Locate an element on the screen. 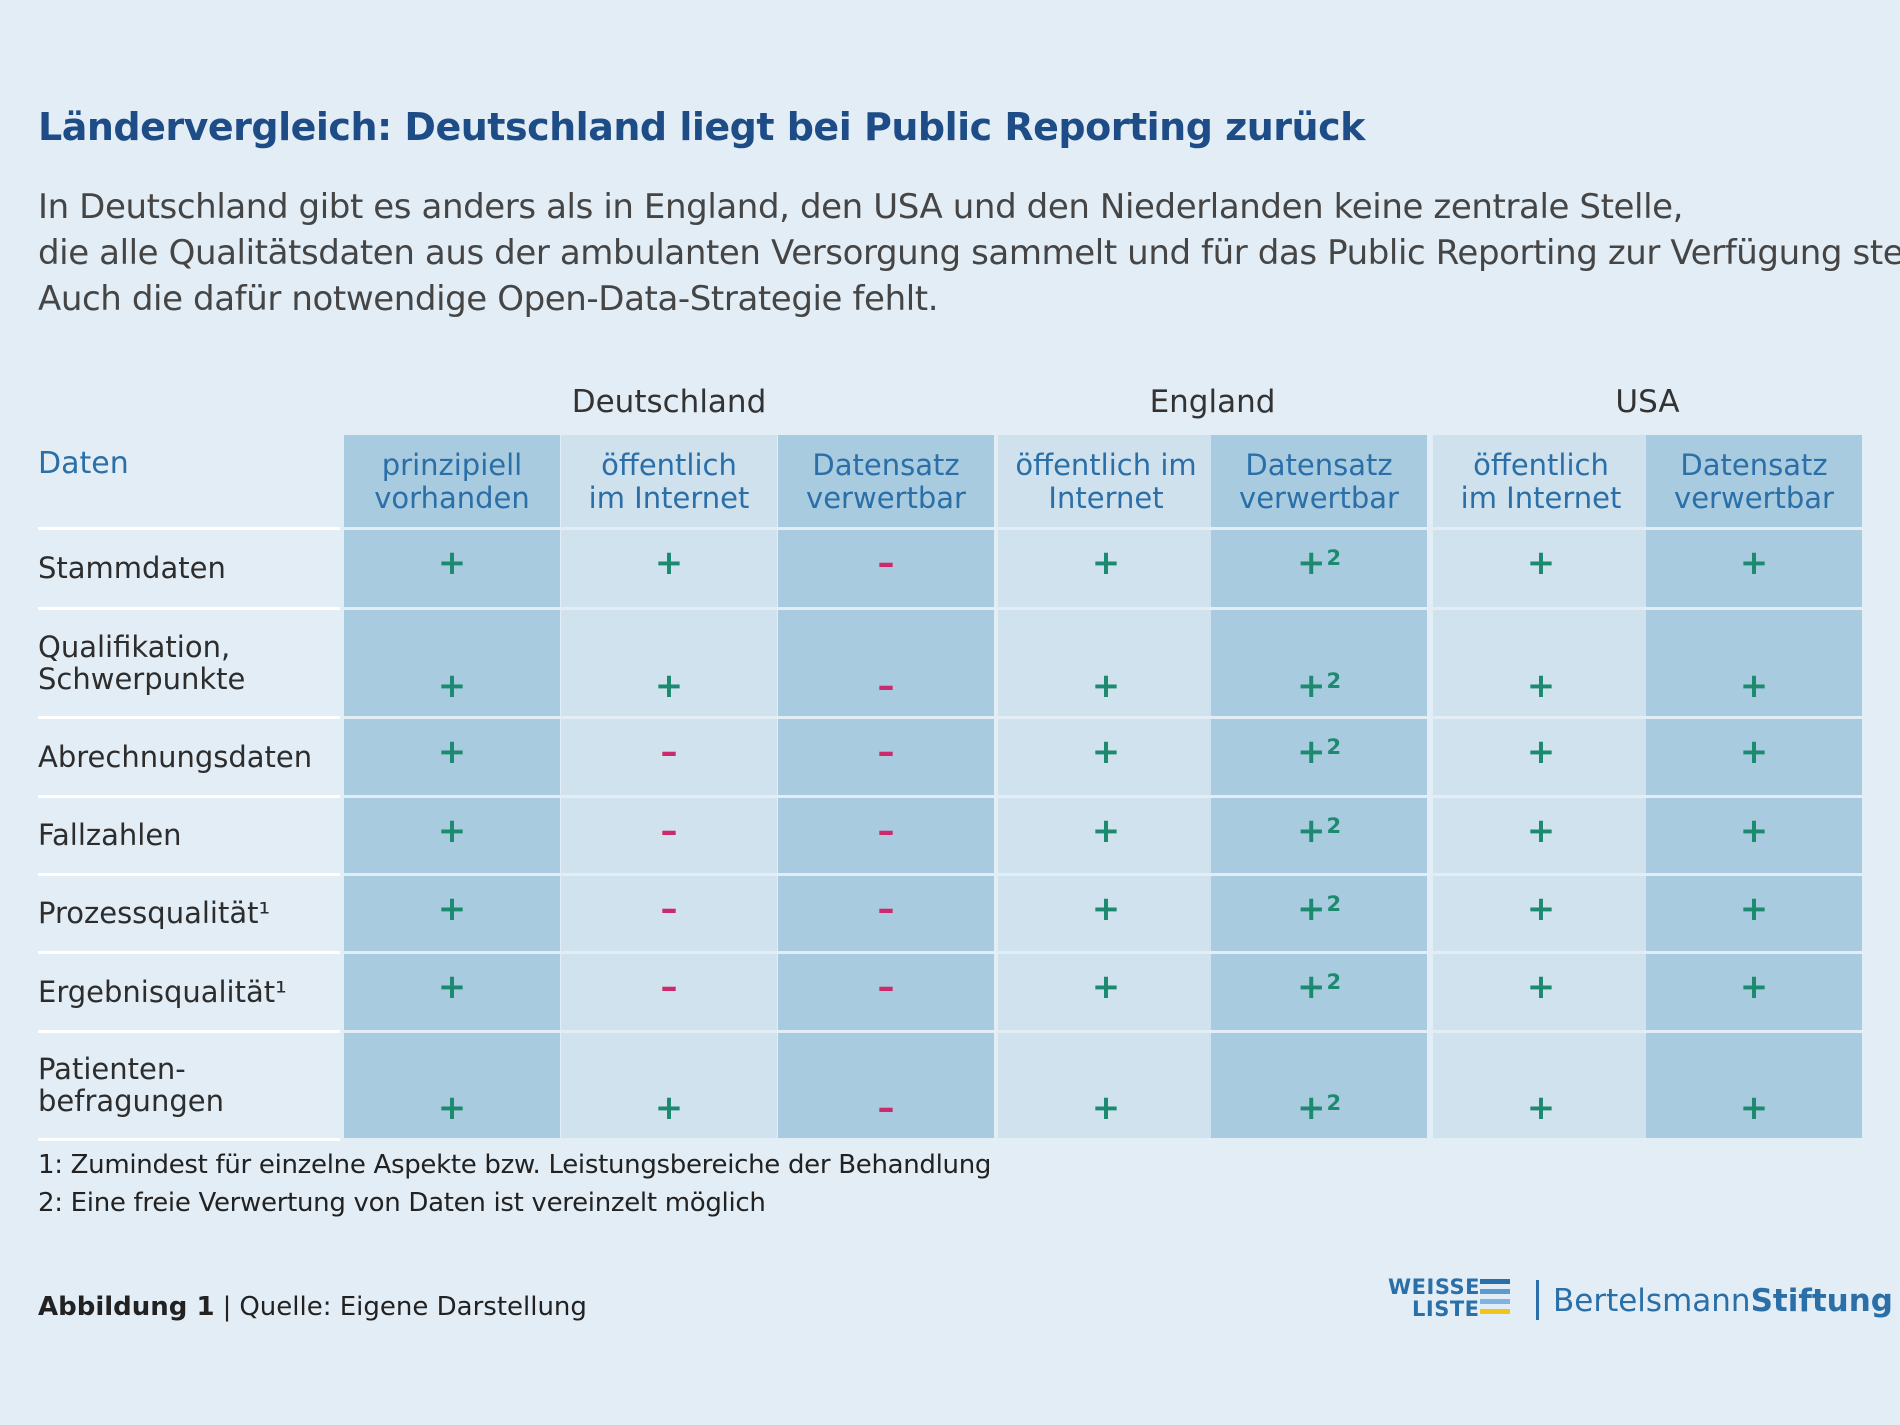  row-label: Qualifikation, Schwerpunkte is located at coordinates (188, 662).